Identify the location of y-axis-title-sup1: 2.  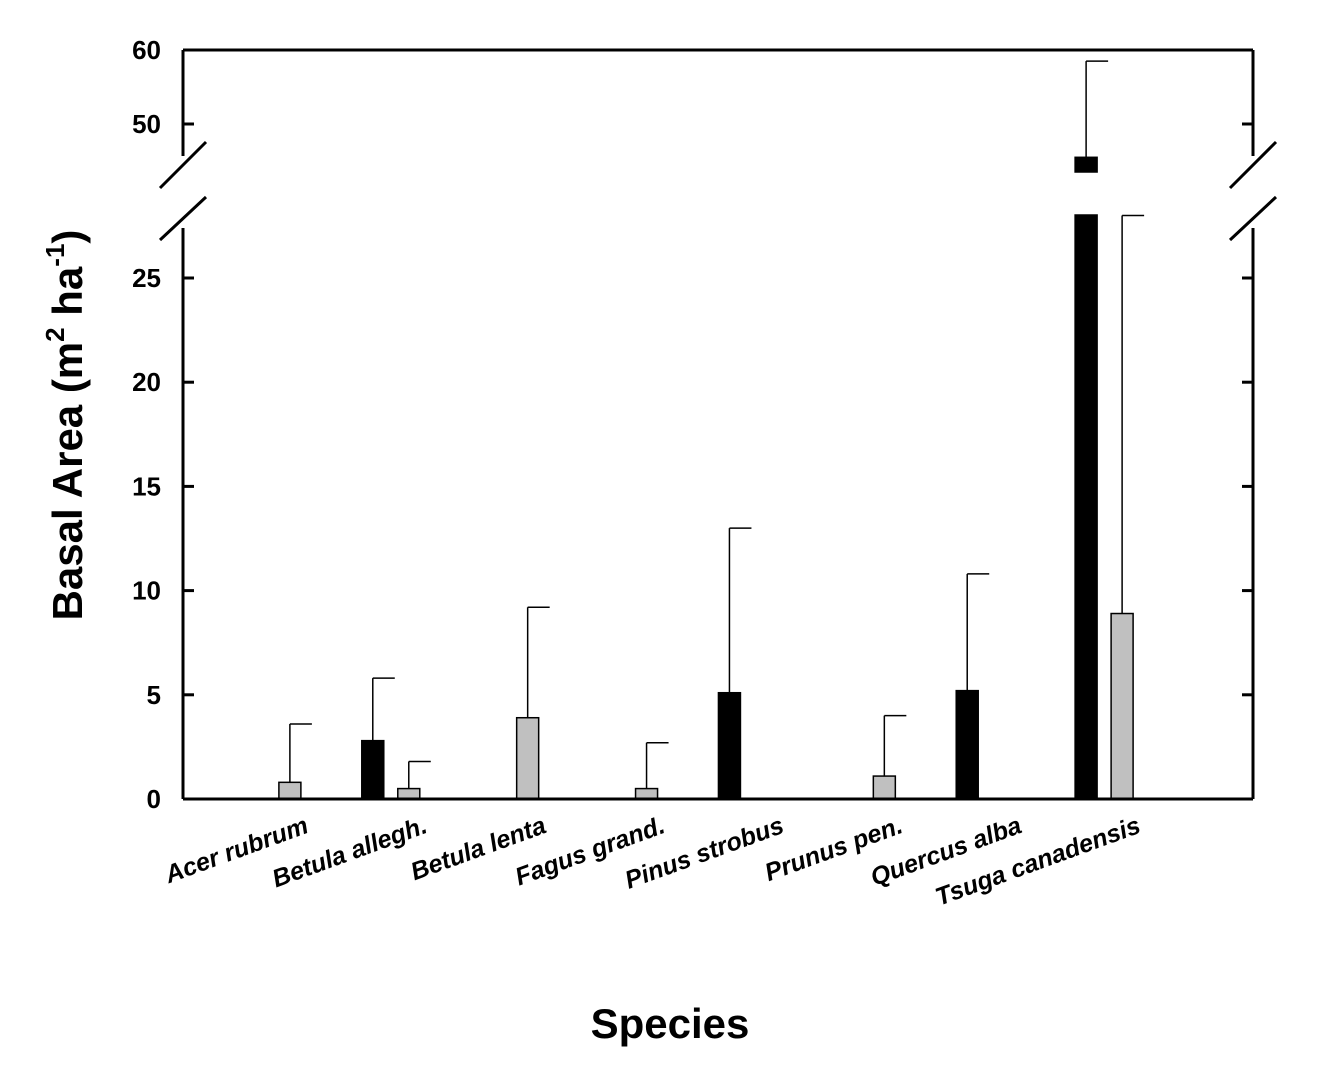
(55, 334).